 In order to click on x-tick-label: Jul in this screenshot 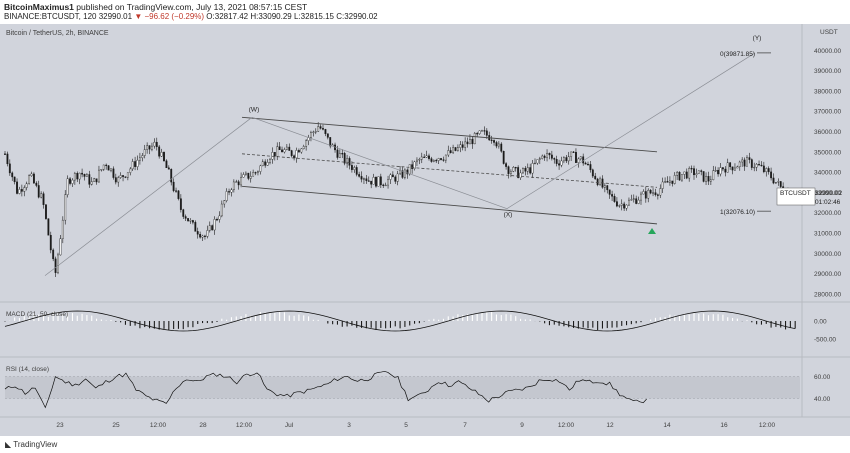, I will do `click(289, 425)`.